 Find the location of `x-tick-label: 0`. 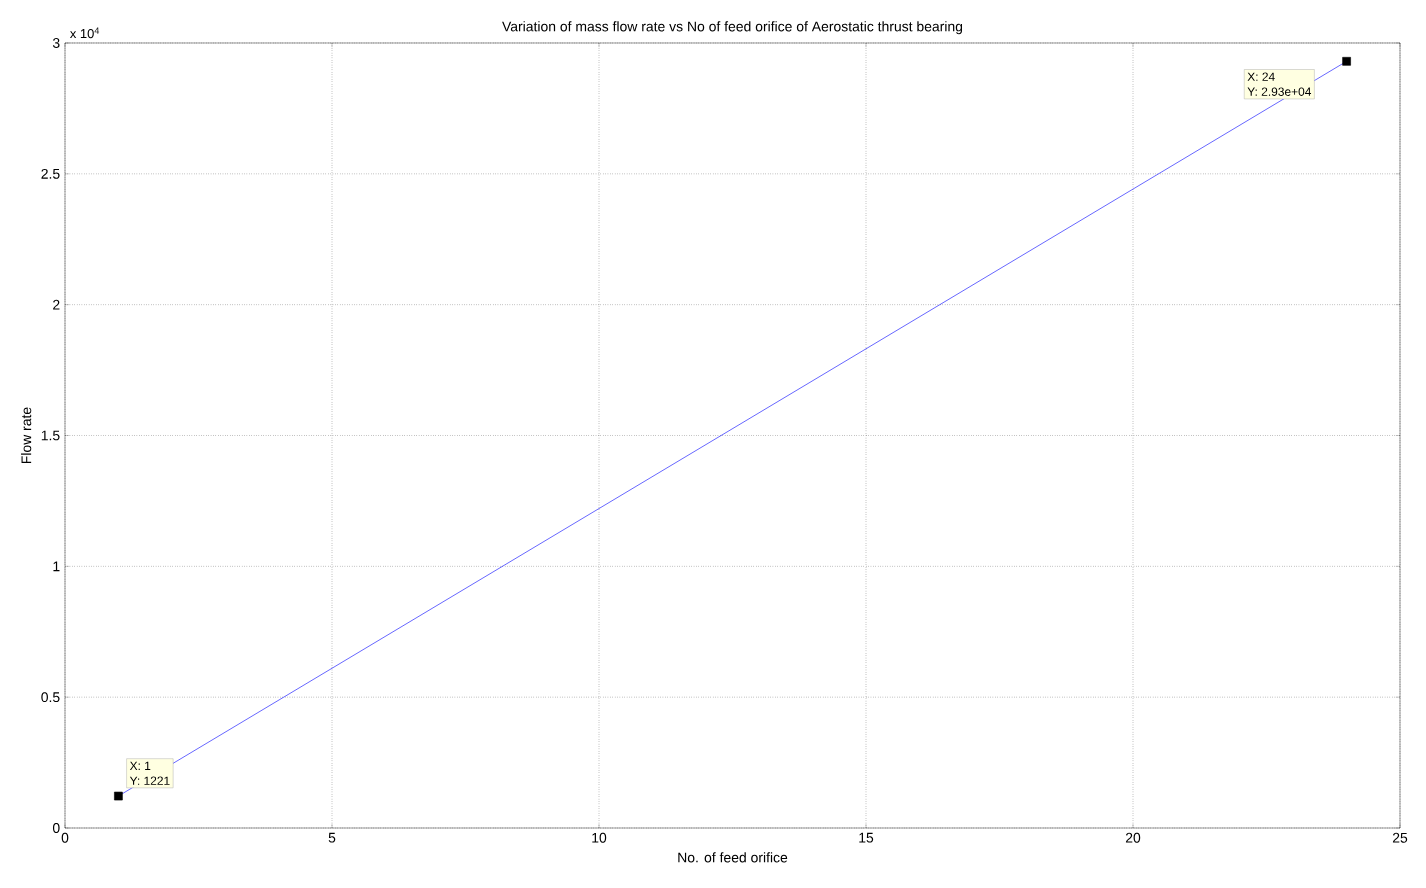

x-tick-label: 0 is located at coordinates (65, 837).